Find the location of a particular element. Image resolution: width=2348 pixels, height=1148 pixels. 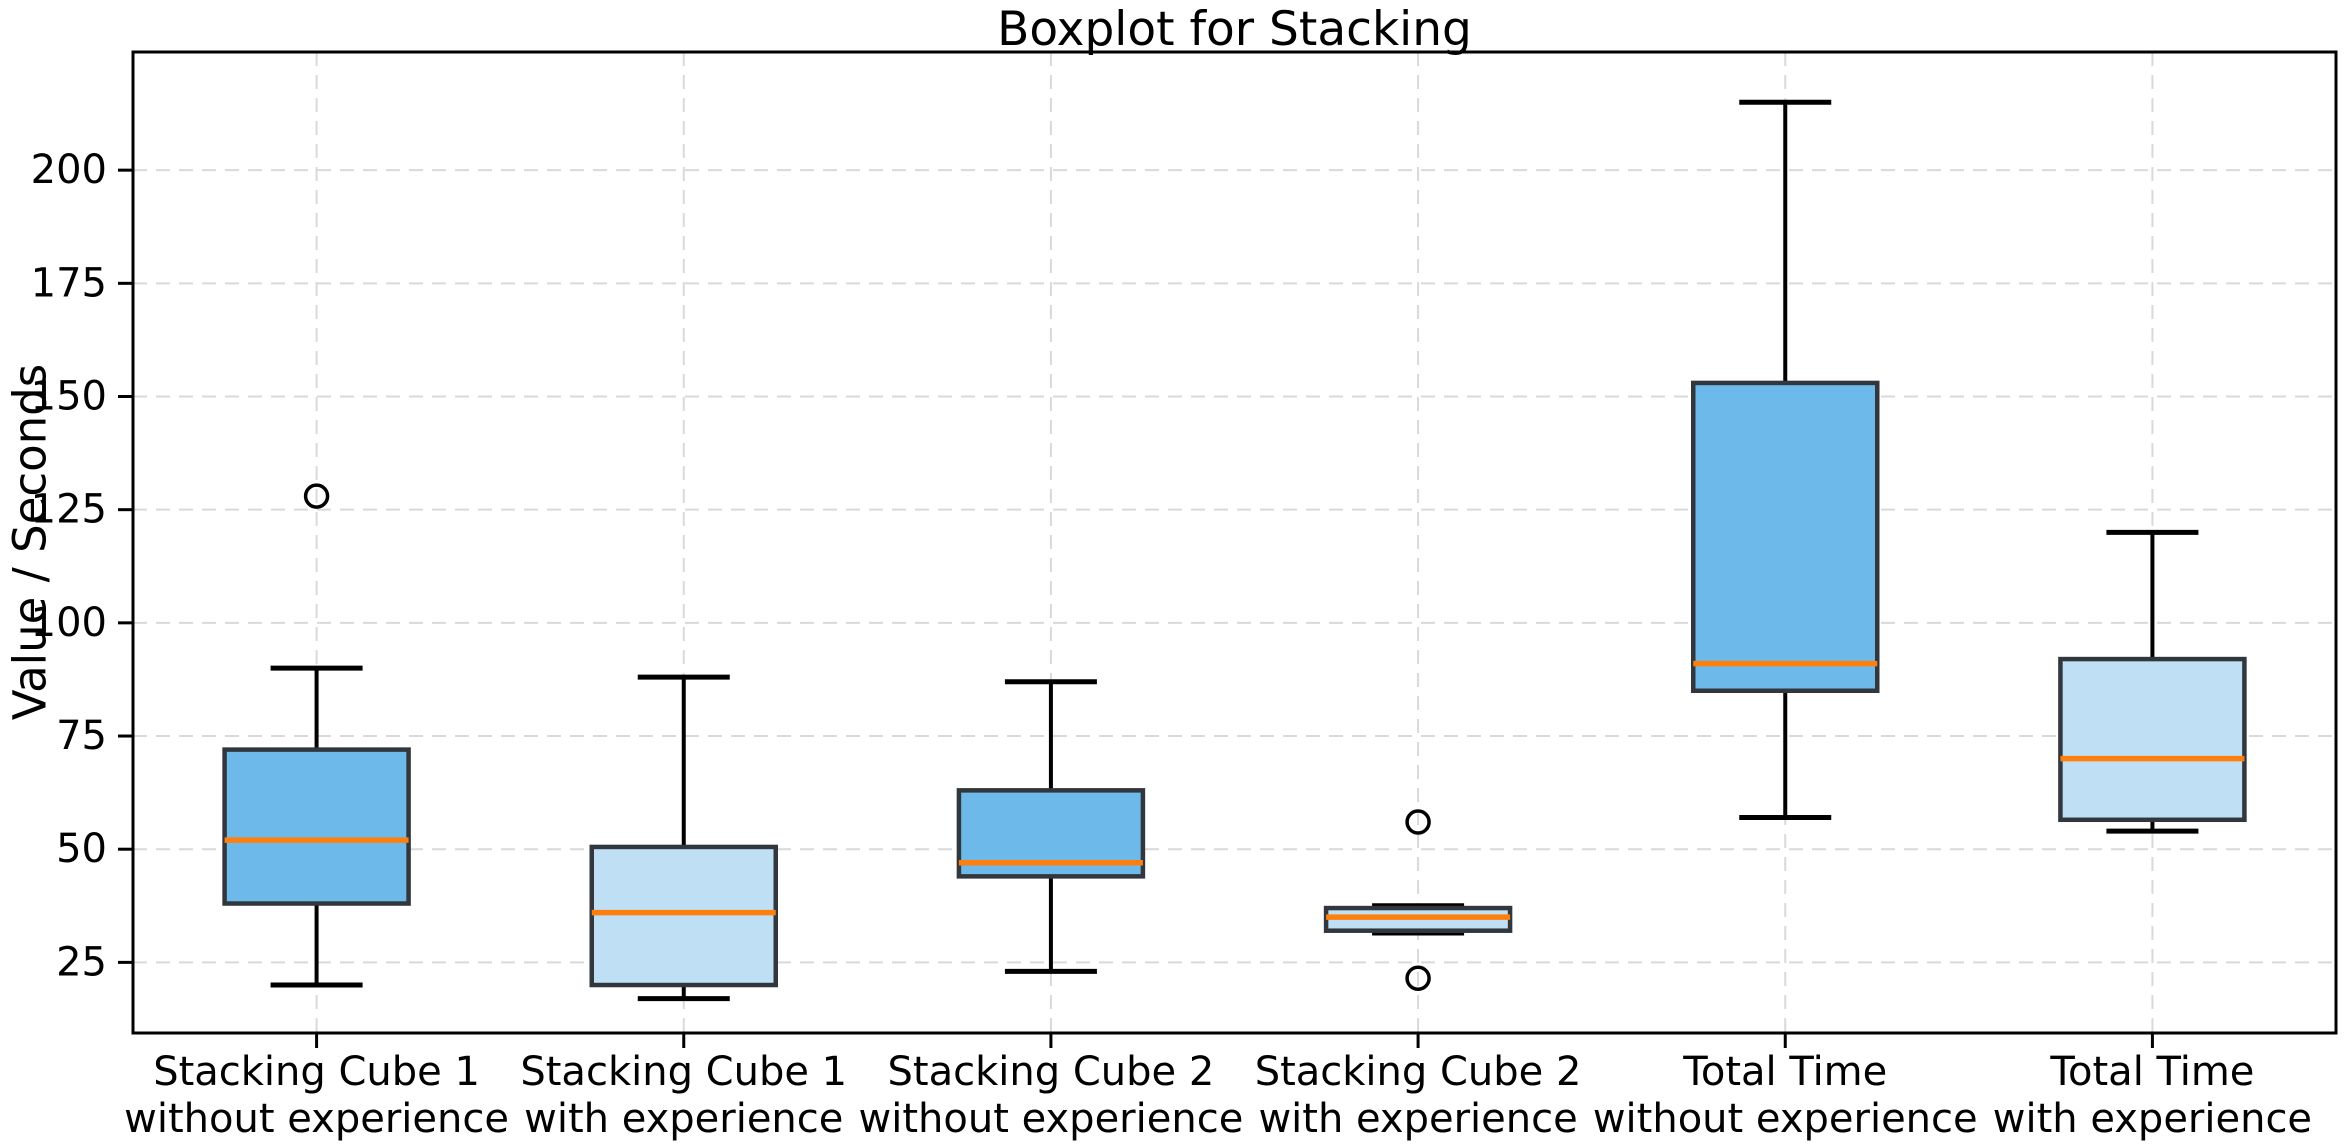

y-tick-label-150: 150 is located at coordinates (69, 397).